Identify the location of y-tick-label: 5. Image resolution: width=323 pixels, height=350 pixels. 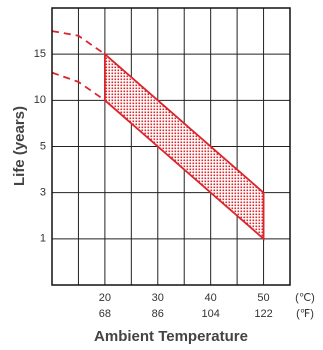
(43, 146).